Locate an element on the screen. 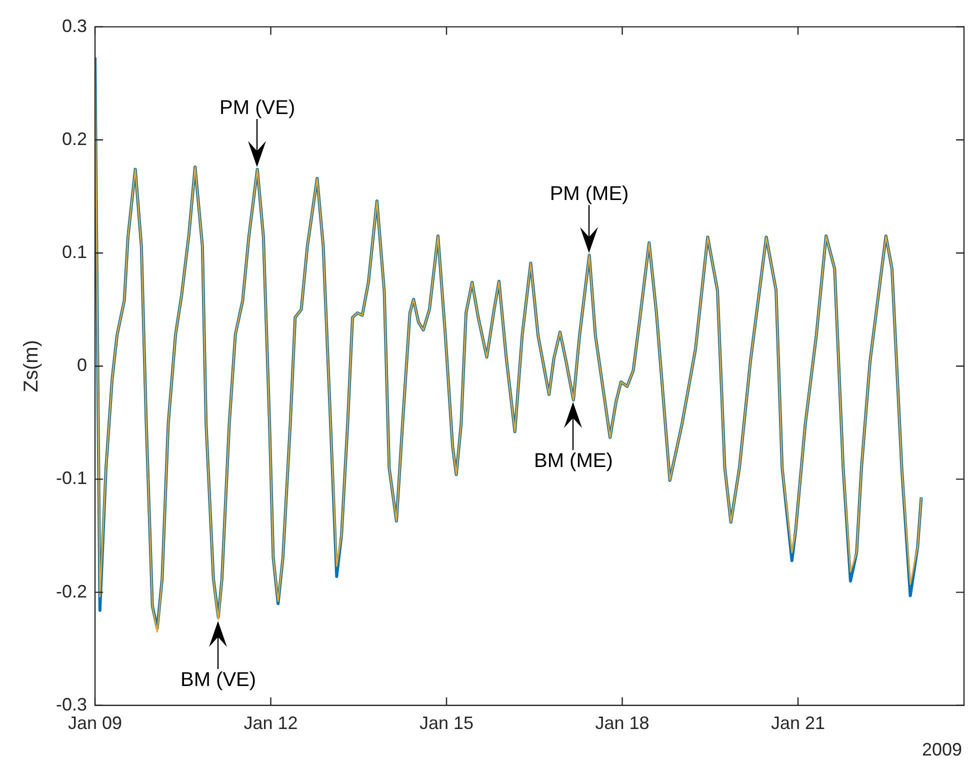 This screenshot has width=974, height=781. annotation: BM (VE) is located at coordinates (219, 680).